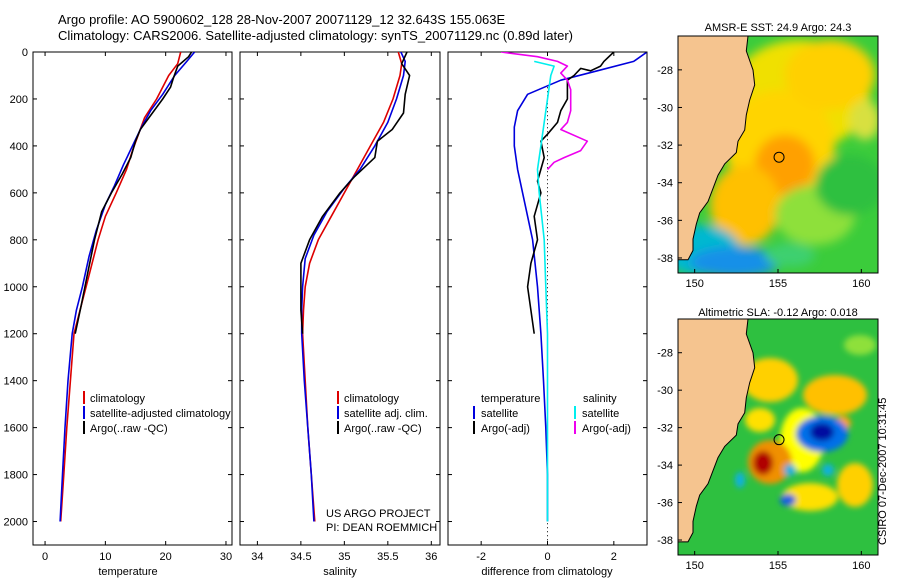 The width and height of the screenshot is (900, 580). Describe the element at coordinates (19, 100) in the screenshot. I see `y-tick-label: 200` at that location.